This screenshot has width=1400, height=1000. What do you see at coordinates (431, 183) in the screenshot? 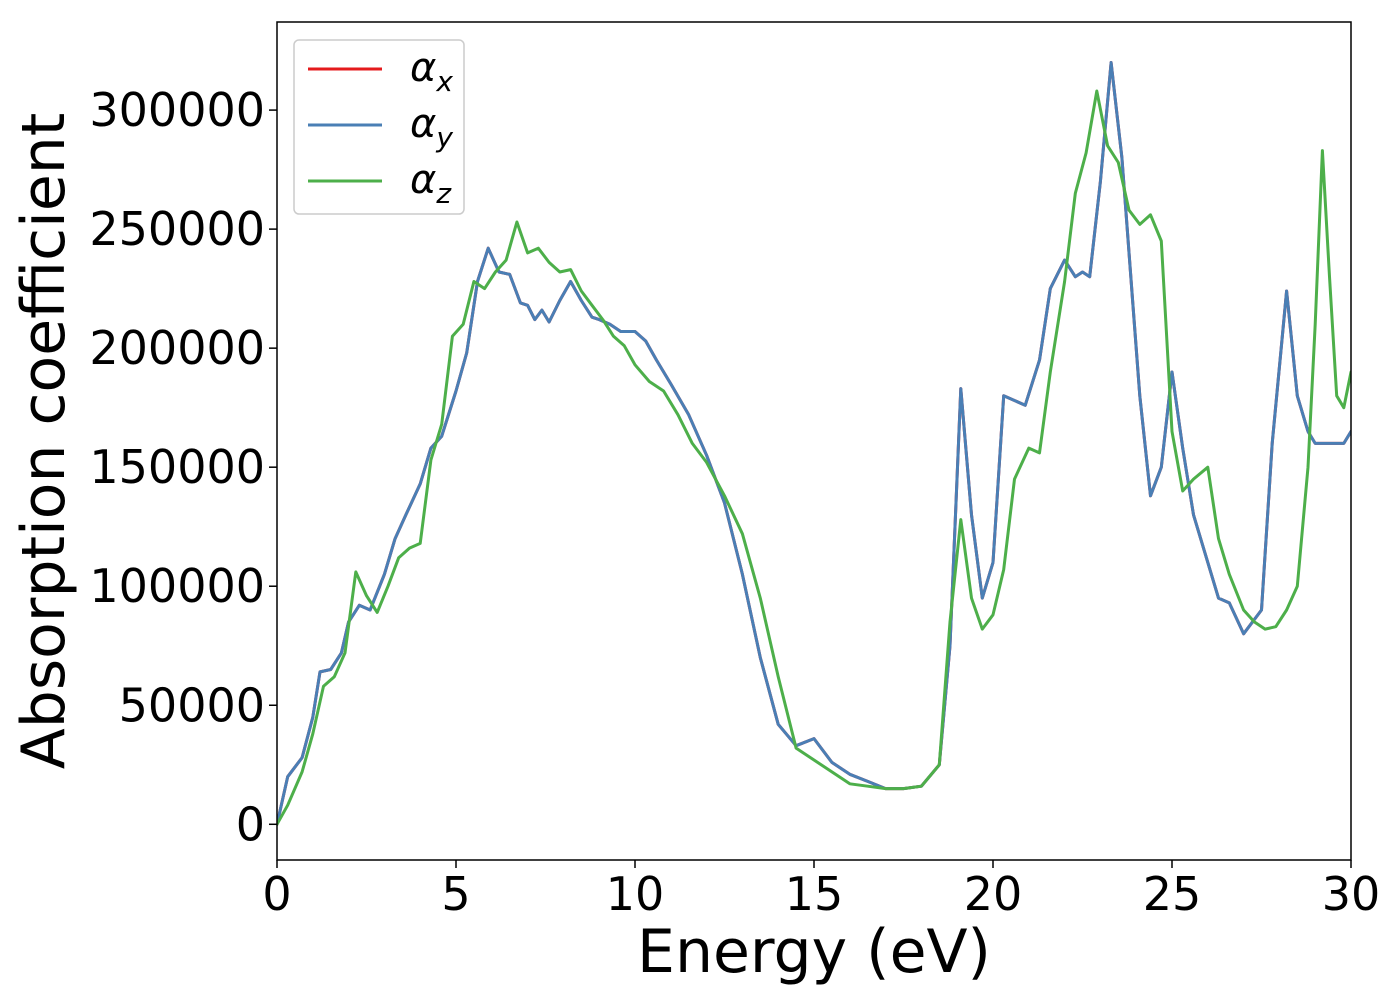
I see `legend-label-z: αz` at bounding box center [431, 183].